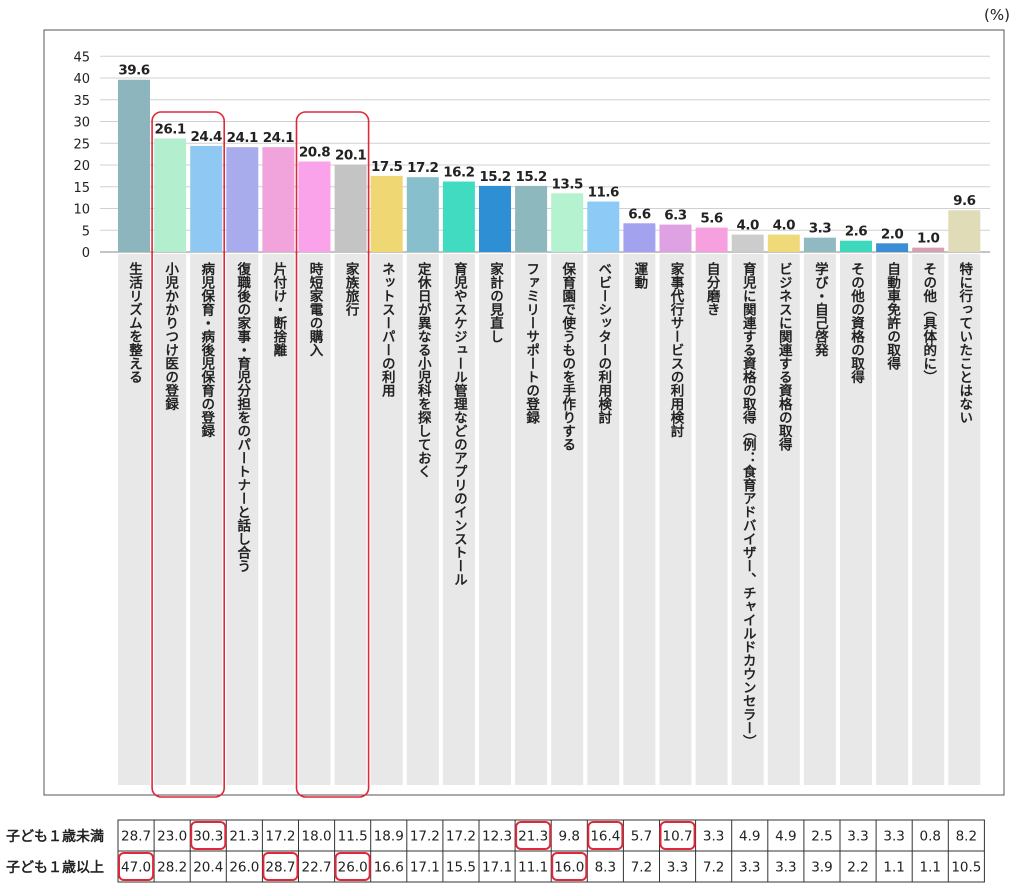  What do you see at coordinates (422, 370) in the screenshot?
I see `category-label: 定休日が異なる小児科を探しておく` at bounding box center [422, 370].